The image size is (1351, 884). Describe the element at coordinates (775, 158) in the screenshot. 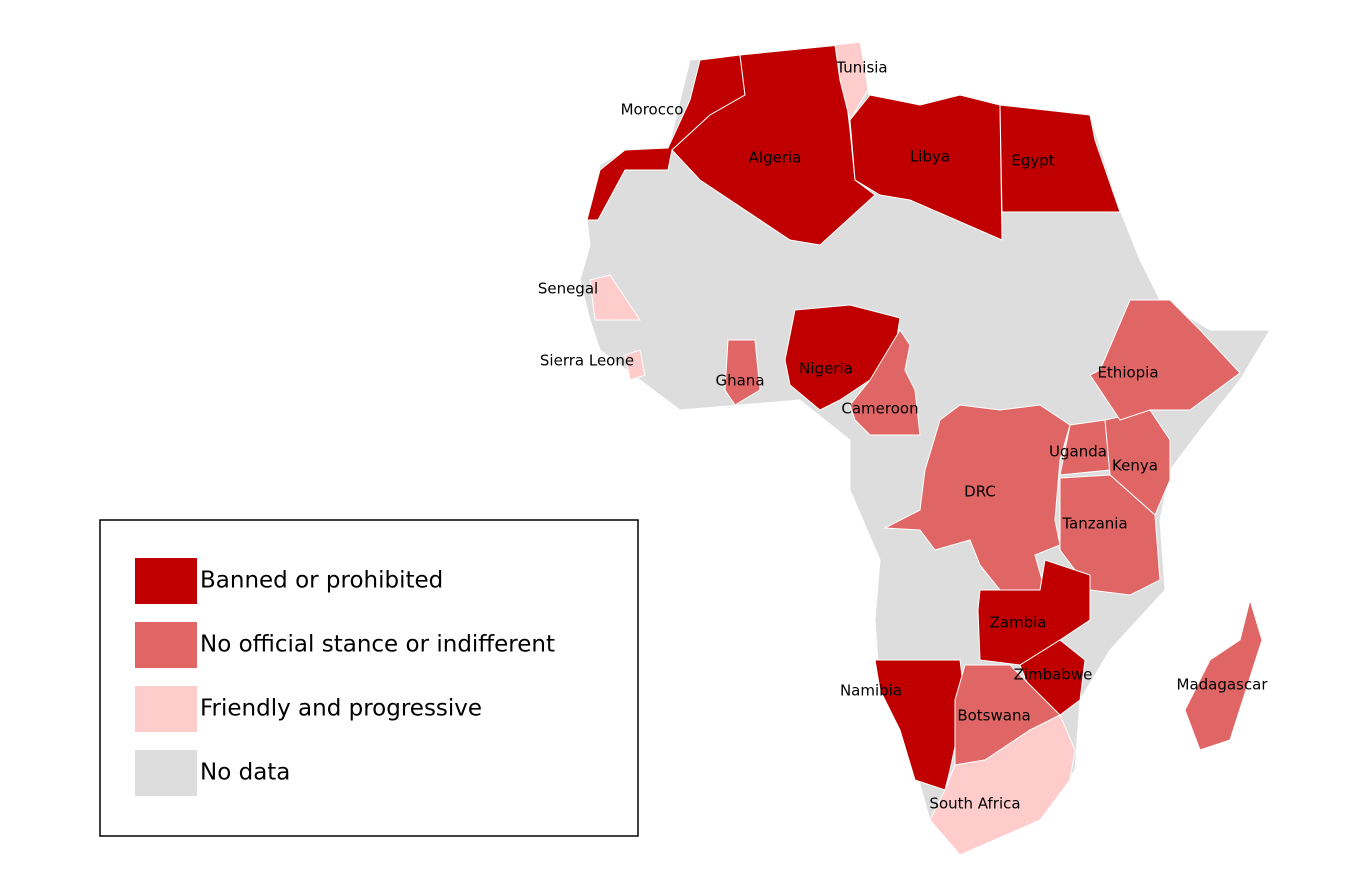

I see `country-label: Algeria` at that location.